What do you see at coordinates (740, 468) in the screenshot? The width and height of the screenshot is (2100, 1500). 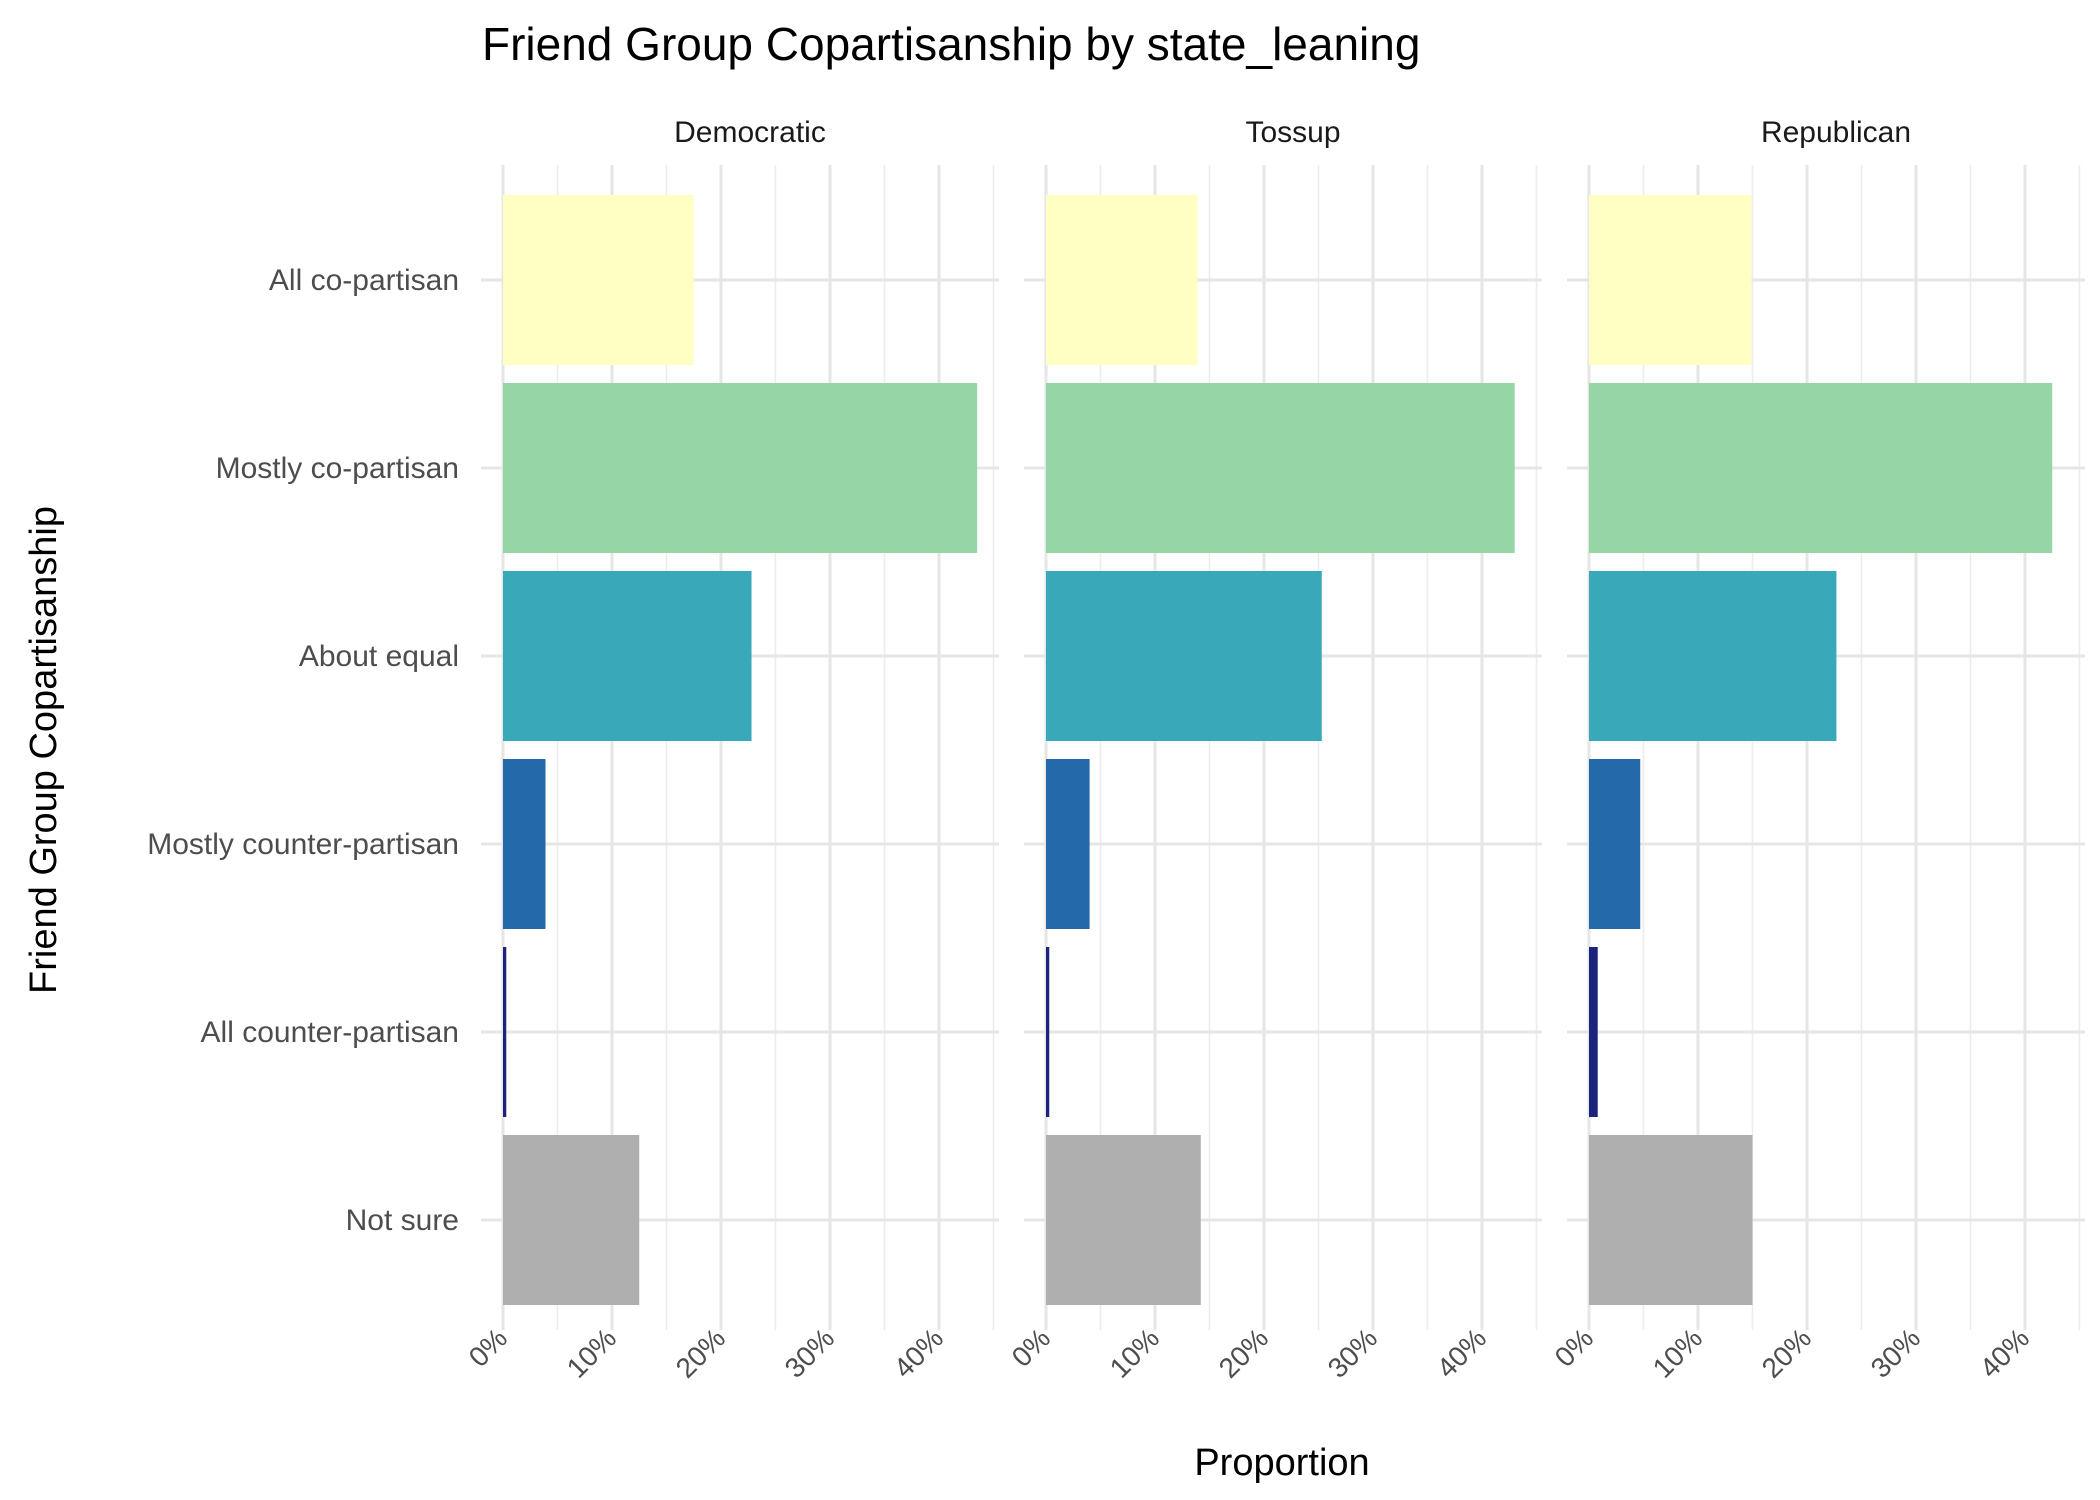 I see `bar-democratic-mostly-co-partisan` at bounding box center [740, 468].